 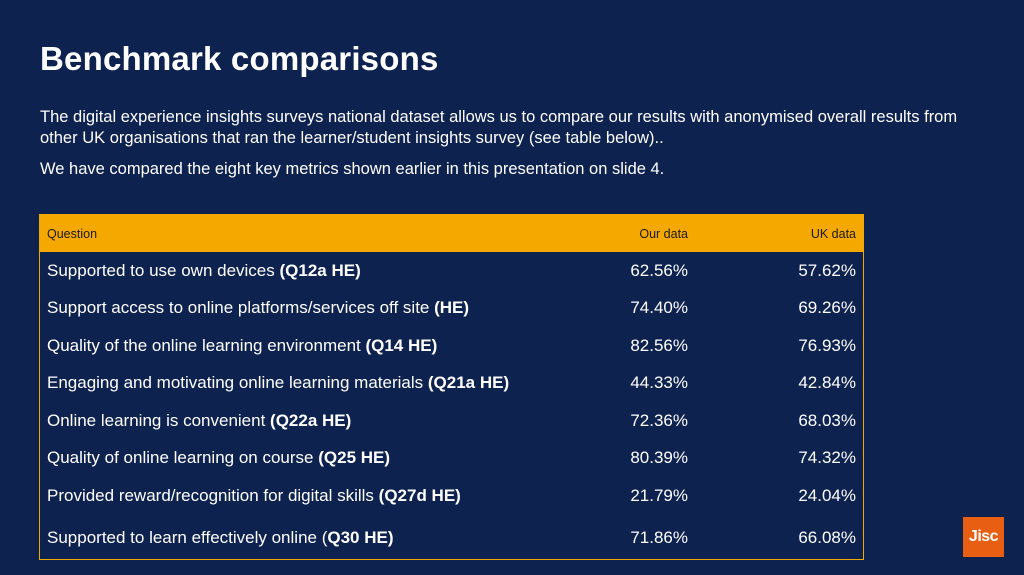 I want to click on our-data-cell: 80.39%, so click(x=659, y=458).